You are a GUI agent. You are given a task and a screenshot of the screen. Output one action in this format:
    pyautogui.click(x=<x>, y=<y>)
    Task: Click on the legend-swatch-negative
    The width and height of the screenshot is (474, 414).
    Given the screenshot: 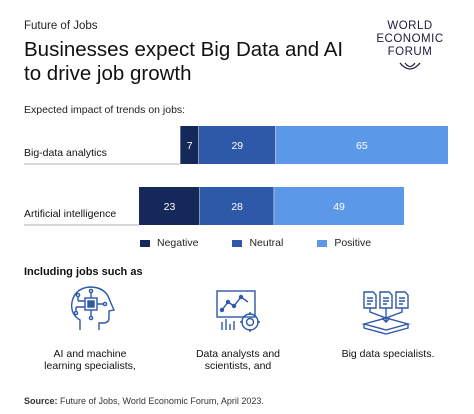 What is the action you would take?
    pyautogui.click(x=145, y=243)
    